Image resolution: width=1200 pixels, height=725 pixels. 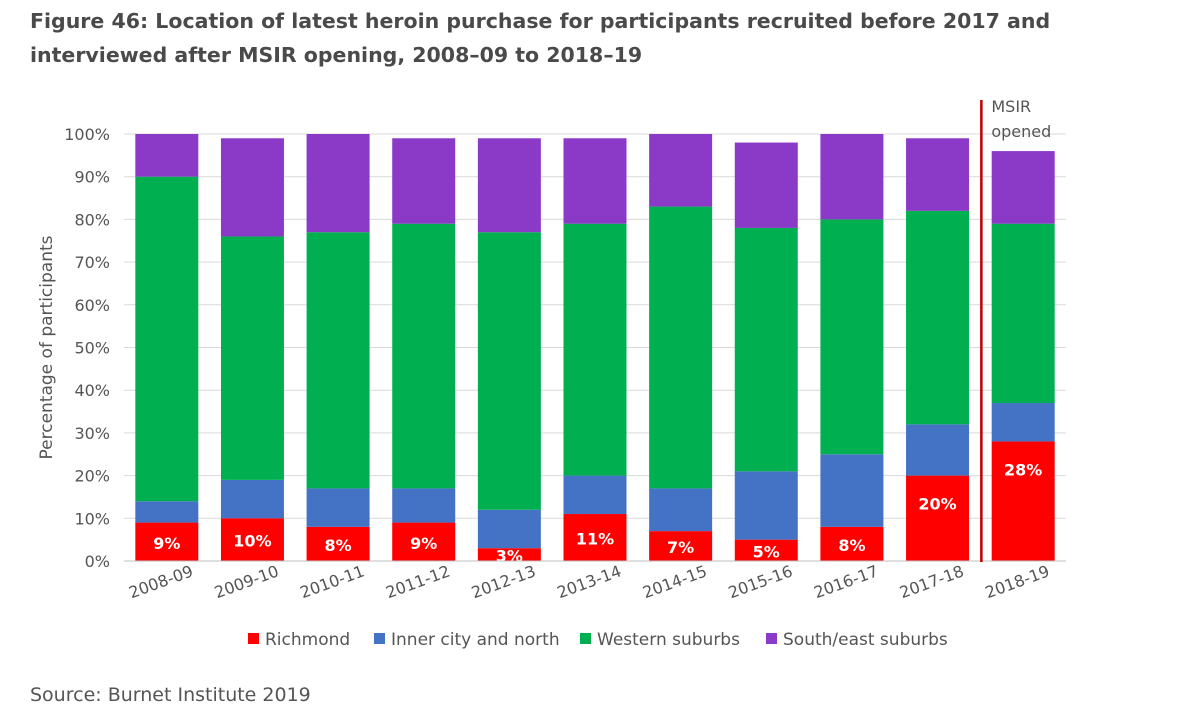 What do you see at coordinates (246, 581) in the screenshot?
I see `x-tick-label: 2009-10` at bounding box center [246, 581].